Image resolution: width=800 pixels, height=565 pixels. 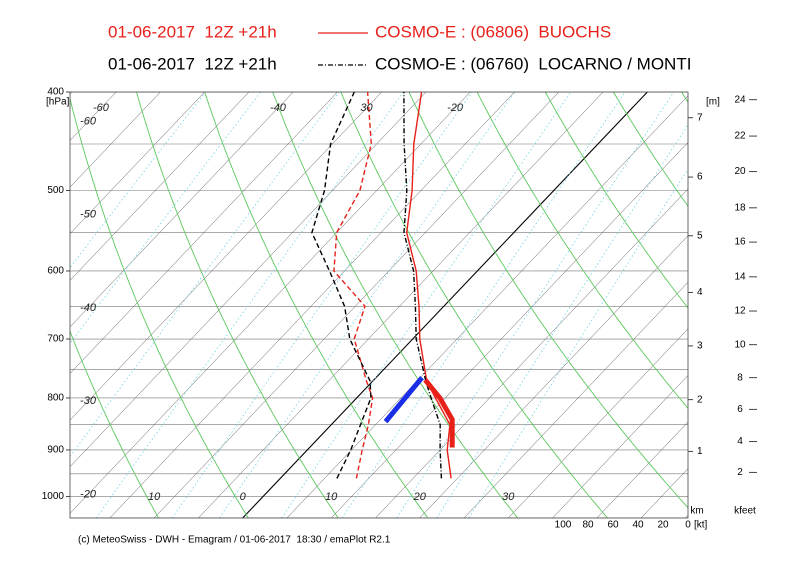 I want to click on wind-tick-label: 60, so click(x=613, y=525).